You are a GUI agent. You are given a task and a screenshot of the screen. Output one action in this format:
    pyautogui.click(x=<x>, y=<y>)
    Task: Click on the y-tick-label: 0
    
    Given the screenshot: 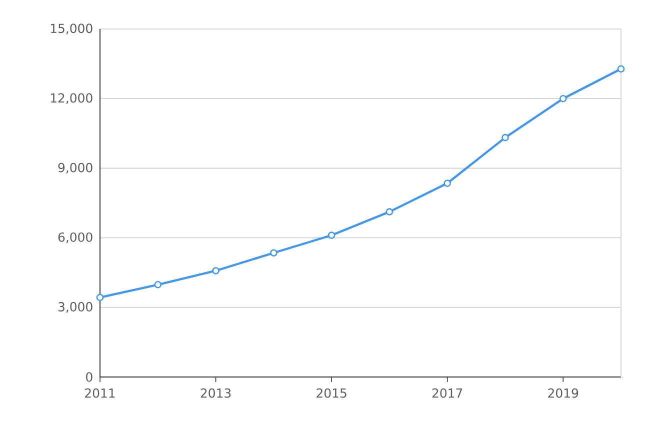 What is the action you would take?
    pyautogui.click(x=89, y=377)
    